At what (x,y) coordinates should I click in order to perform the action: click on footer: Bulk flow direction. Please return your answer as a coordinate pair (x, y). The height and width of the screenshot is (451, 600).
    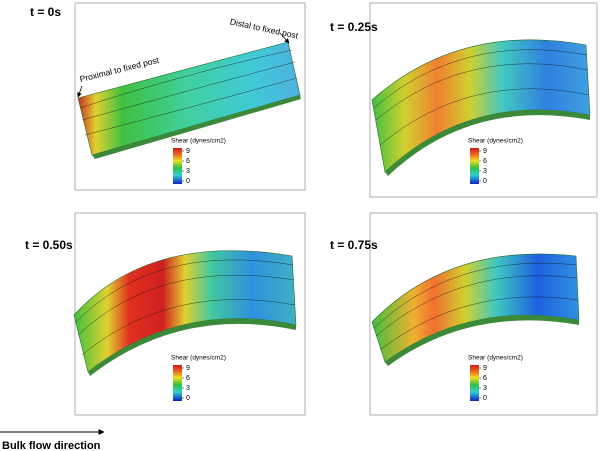
    Looking at the image, I should click on (51, 445).